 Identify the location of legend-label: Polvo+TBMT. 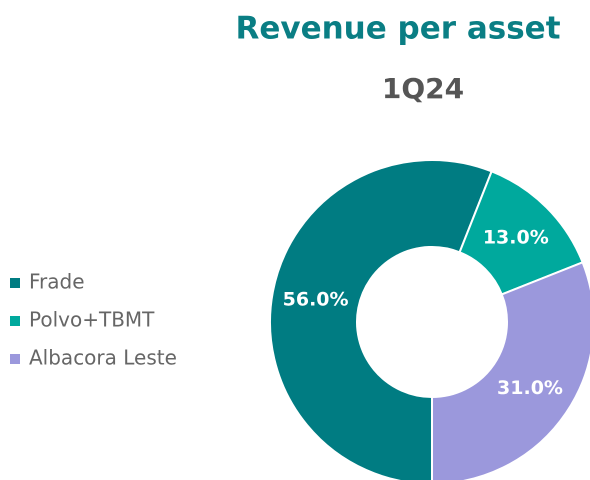
(92, 320).